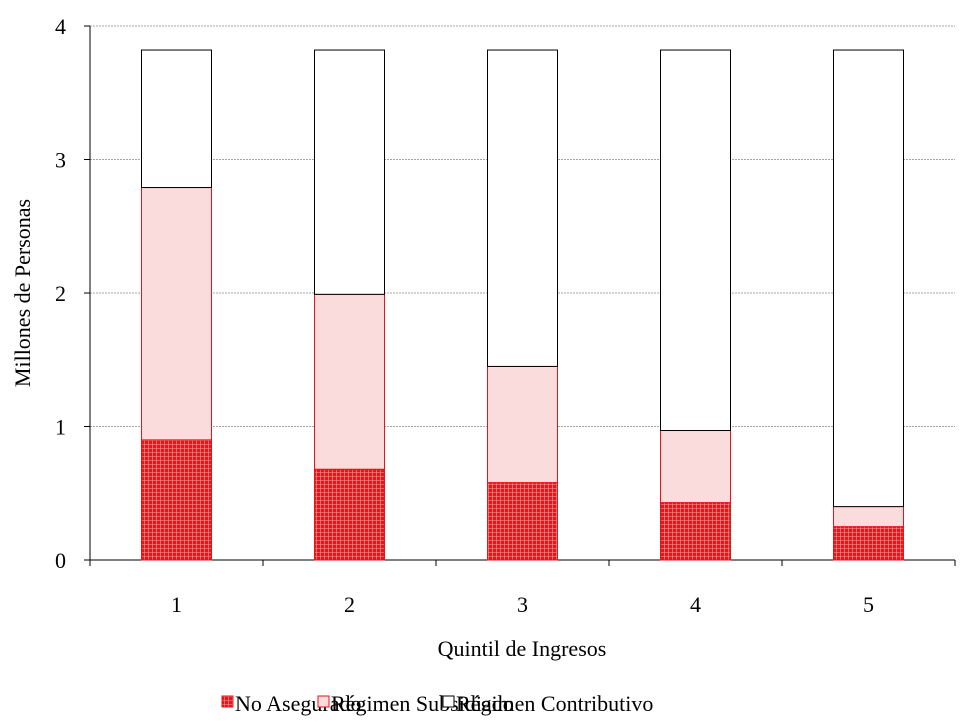 This screenshot has width=965, height=722. What do you see at coordinates (522, 648) in the screenshot?
I see `x-axis-label: Quintil de Ingresos` at bounding box center [522, 648].